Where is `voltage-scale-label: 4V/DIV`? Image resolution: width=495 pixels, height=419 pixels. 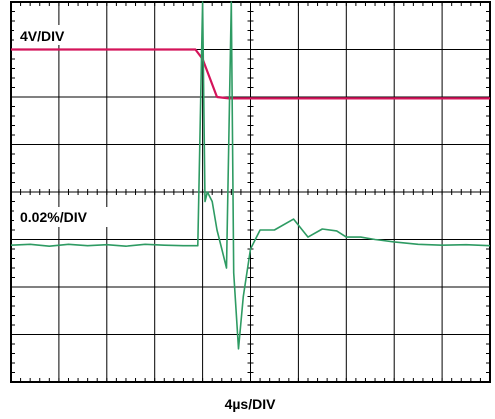
voltage-scale-label: 4V/DIV is located at coordinates (42, 36).